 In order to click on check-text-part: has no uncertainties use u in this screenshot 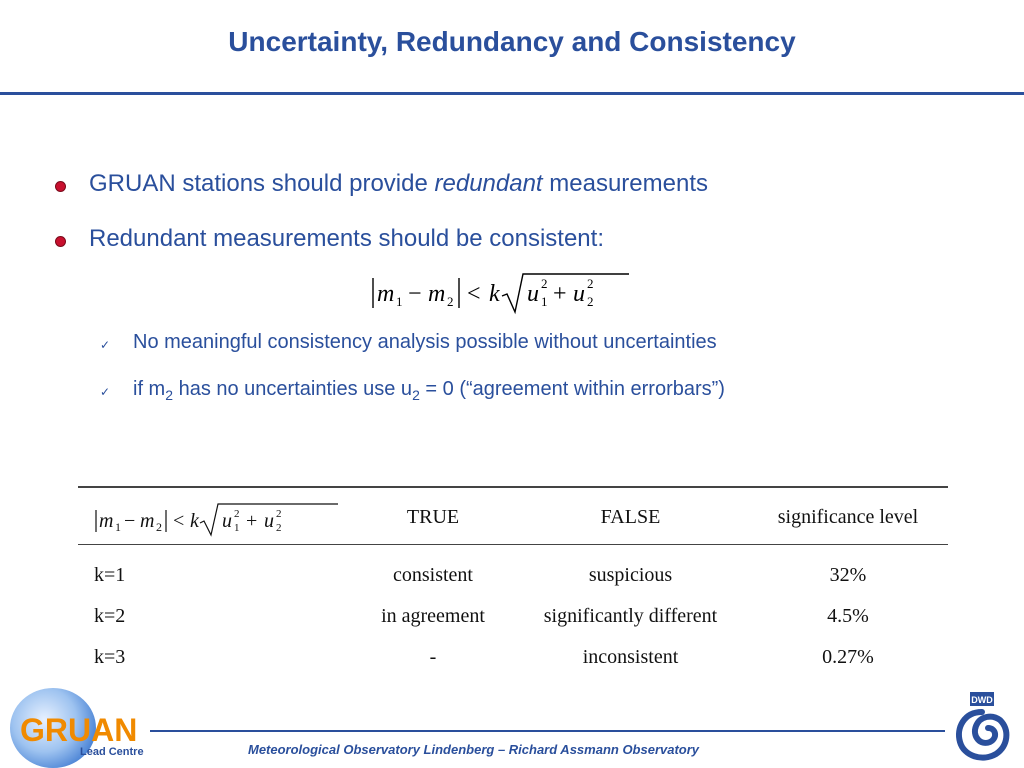, I will do `click(293, 389)`.